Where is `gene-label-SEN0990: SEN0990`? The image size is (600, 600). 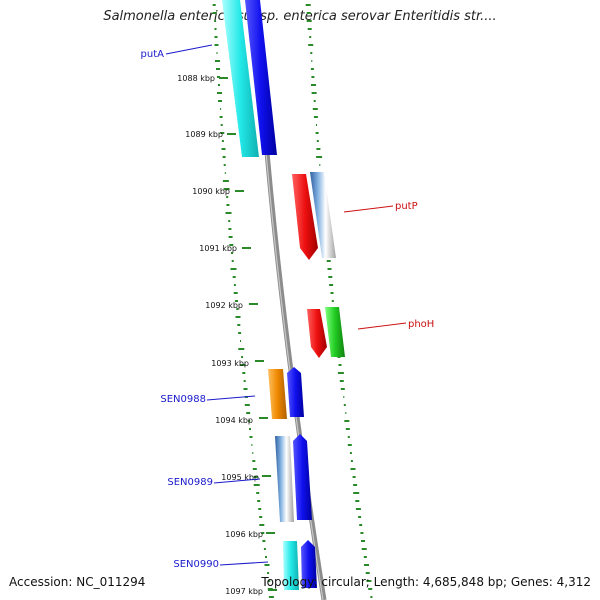
gene-label-SEN0990: SEN0990 is located at coordinates (196, 564).